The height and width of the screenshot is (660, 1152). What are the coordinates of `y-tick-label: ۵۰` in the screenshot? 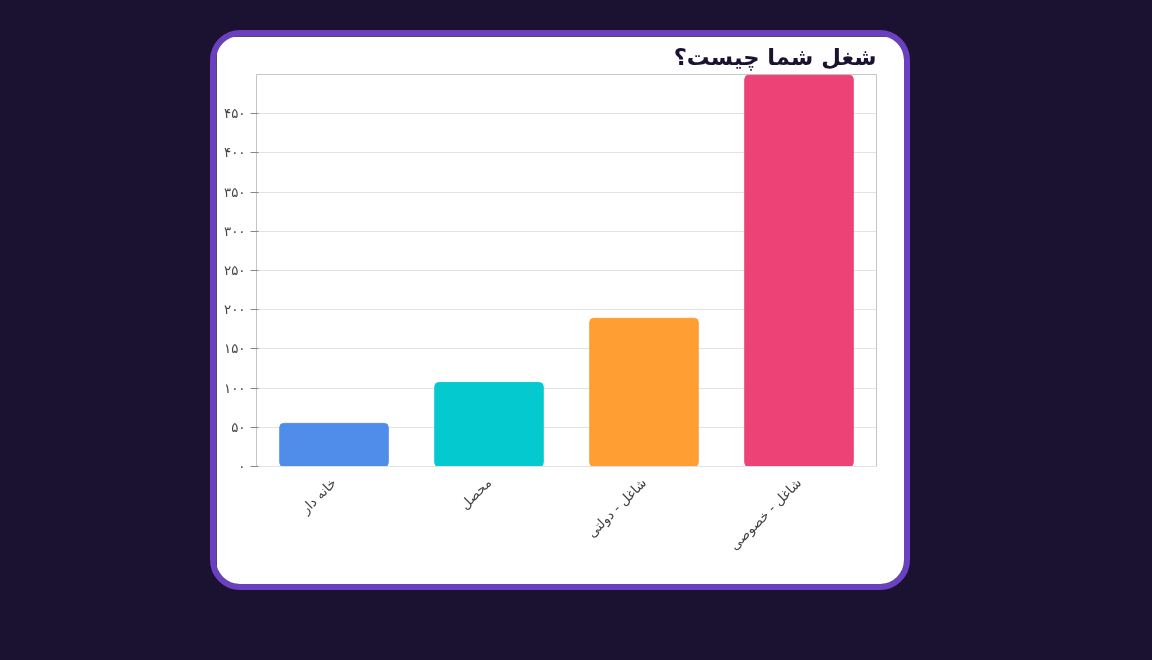 It's located at (238, 427).